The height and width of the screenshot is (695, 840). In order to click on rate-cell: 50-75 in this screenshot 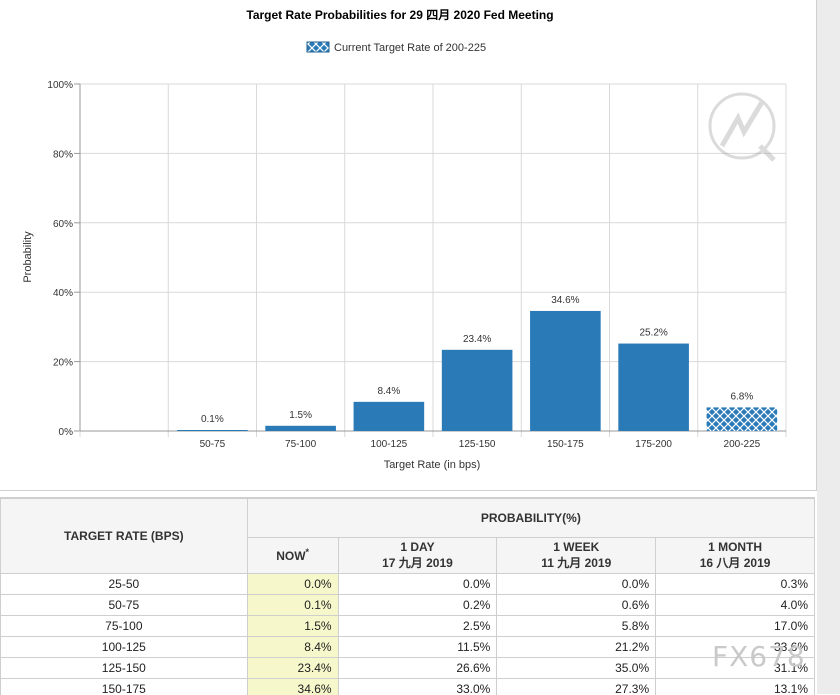, I will do `click(124, 605)`.